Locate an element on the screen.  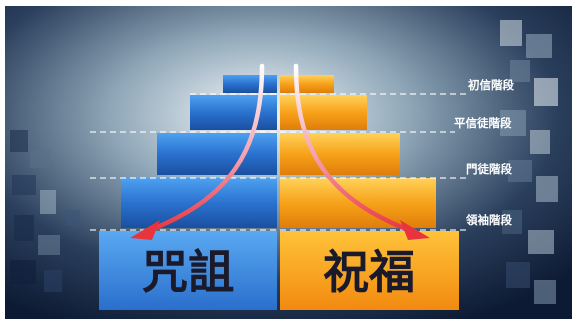
stage-label-2: 平信徒階段 is located at coordinates (483, 123).